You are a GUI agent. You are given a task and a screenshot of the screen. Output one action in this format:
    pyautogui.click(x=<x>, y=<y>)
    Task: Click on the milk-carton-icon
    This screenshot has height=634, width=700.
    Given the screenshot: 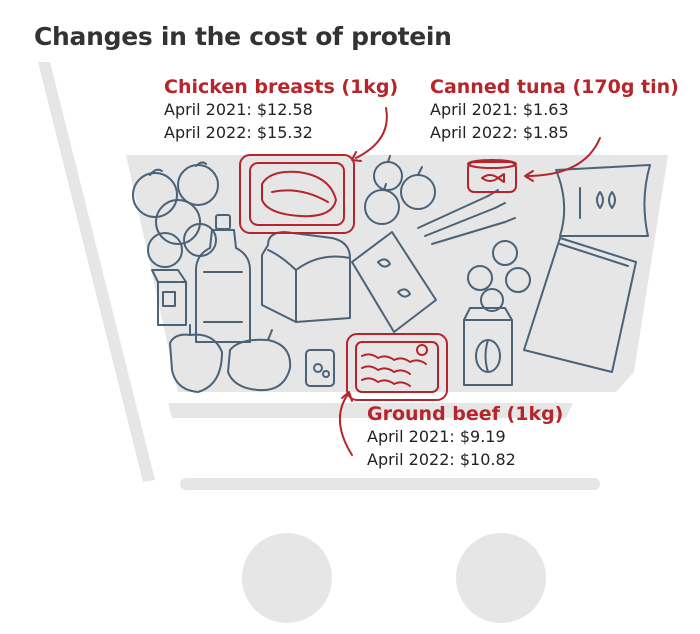 What is the action you would take?
    pyautogui.click(x=169, y=297)
    